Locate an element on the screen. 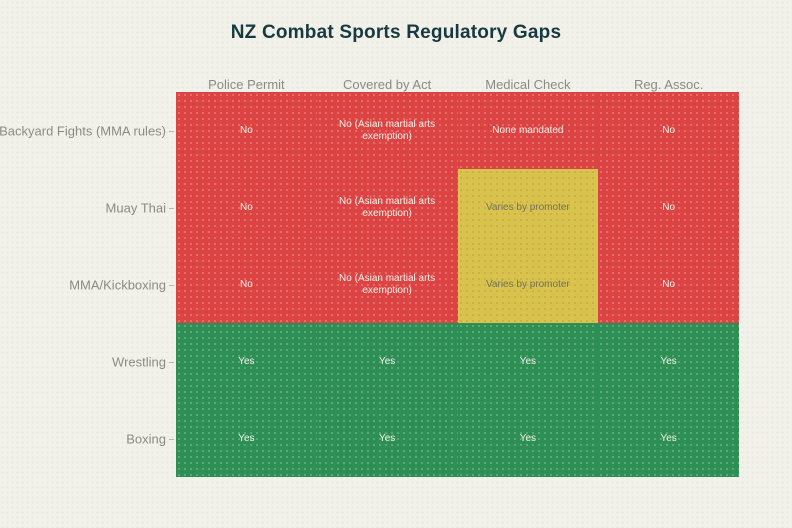  row-label: Backyard Fights (MMA rules) is located at coordinates (83, 130).